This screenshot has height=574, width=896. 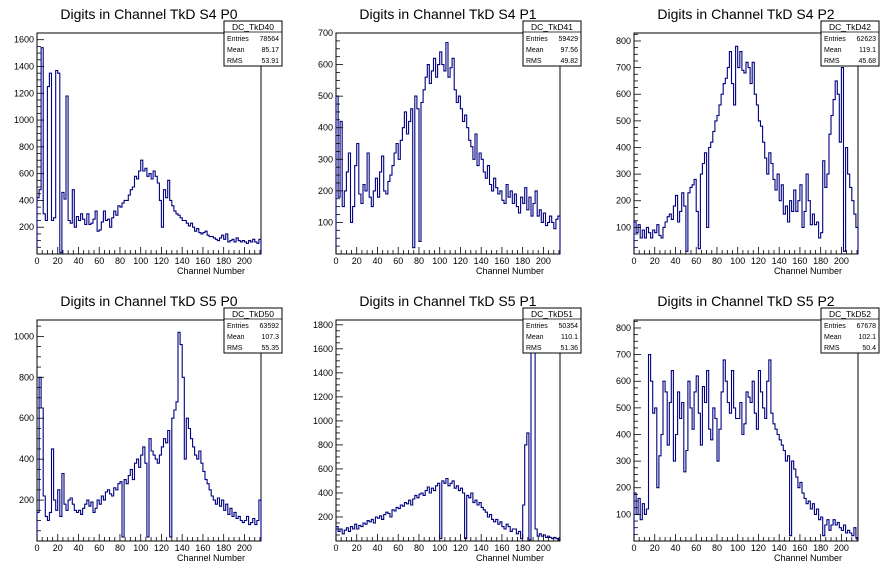 I want to click on panel-title: Digits in Channel TkD S4 P1, so click(x=447, y=14).